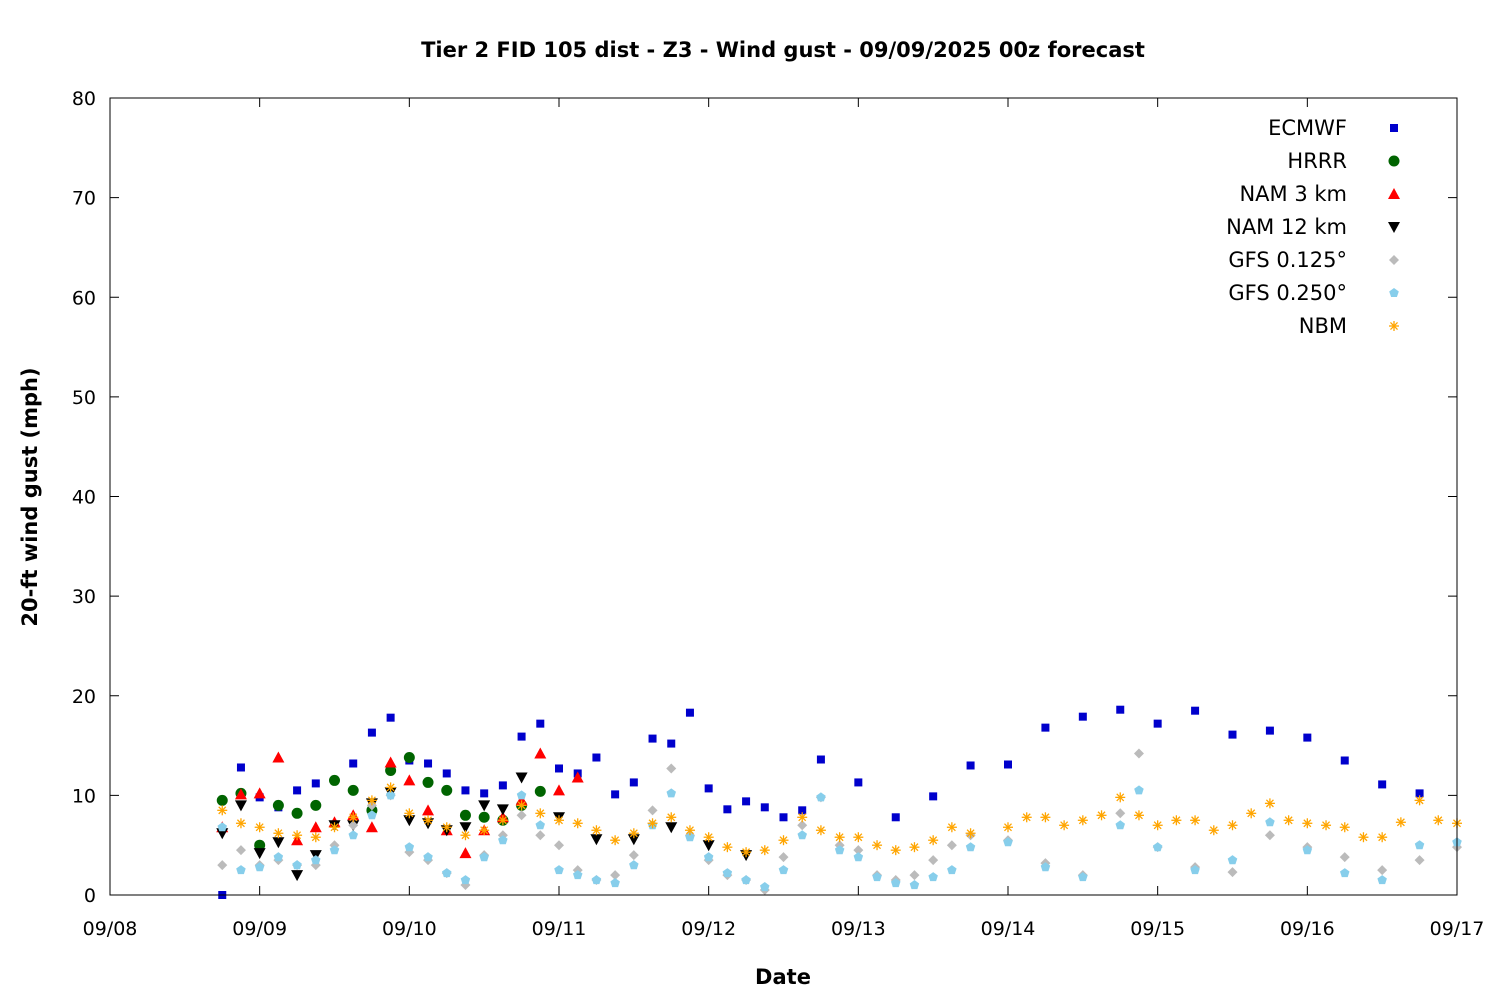  I want to click on series-nam-3-km, so click(400, 803).